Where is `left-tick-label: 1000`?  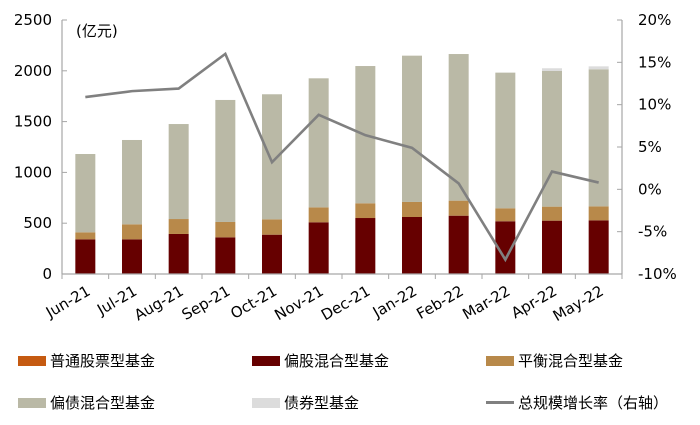 left-tick-label: 1000 is located at coordinates (33, 172).